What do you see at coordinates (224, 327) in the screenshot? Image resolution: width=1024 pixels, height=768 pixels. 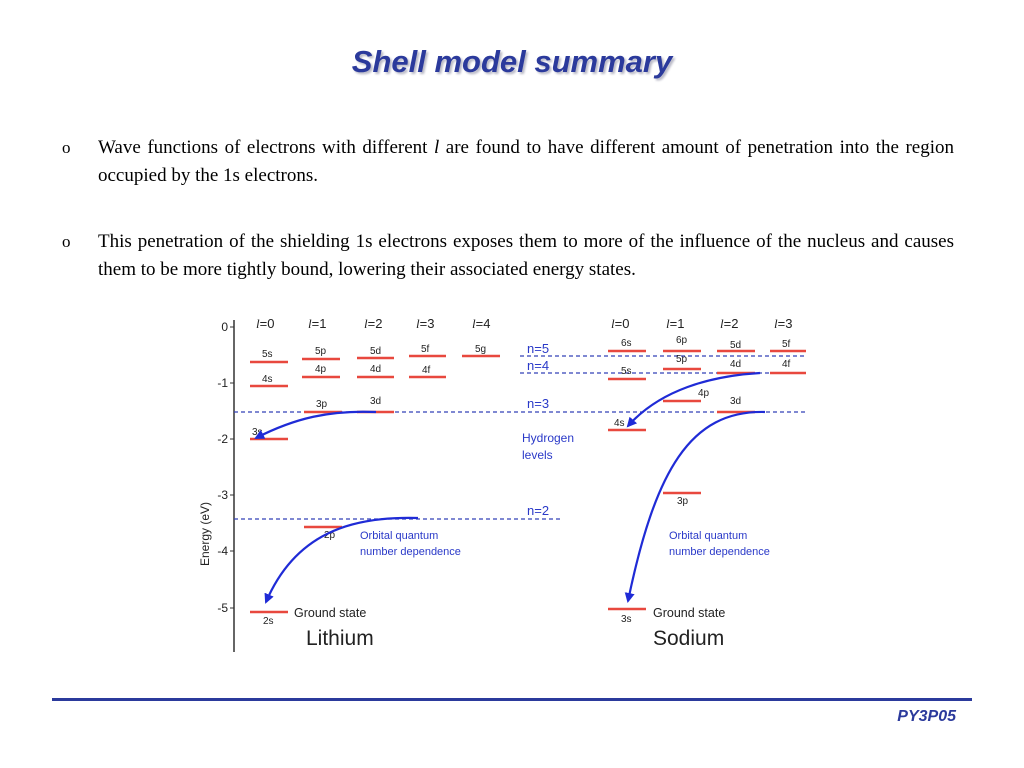 I see `tick-label: 0` at bounding box center [224, 327].